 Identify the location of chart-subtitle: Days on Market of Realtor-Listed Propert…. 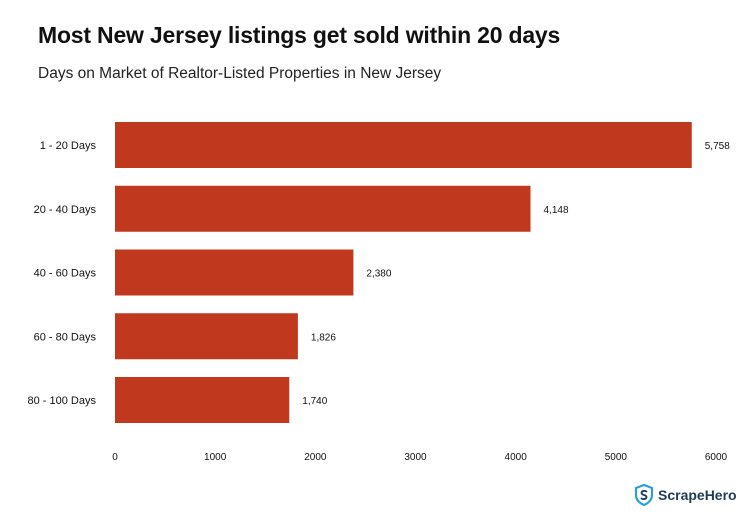
(240, 73).